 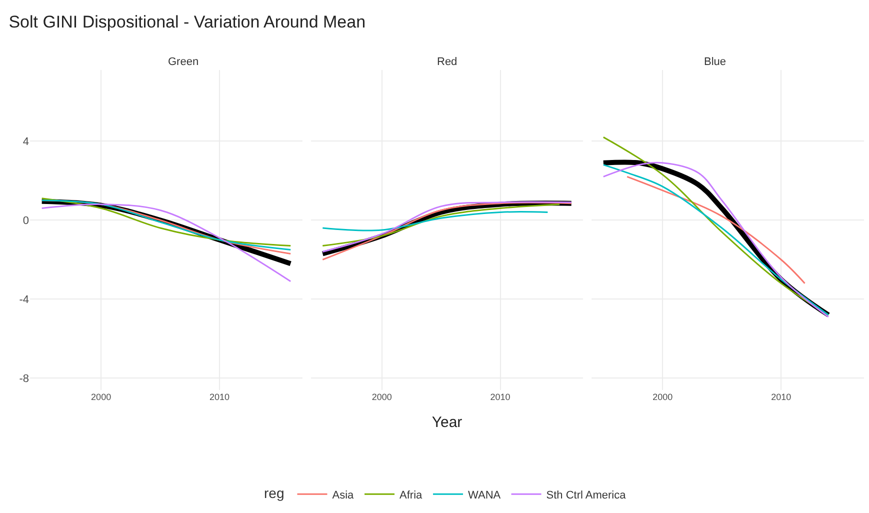 I want to click on legend-label: Sth Ctrl America, so click(x=586, y=495).